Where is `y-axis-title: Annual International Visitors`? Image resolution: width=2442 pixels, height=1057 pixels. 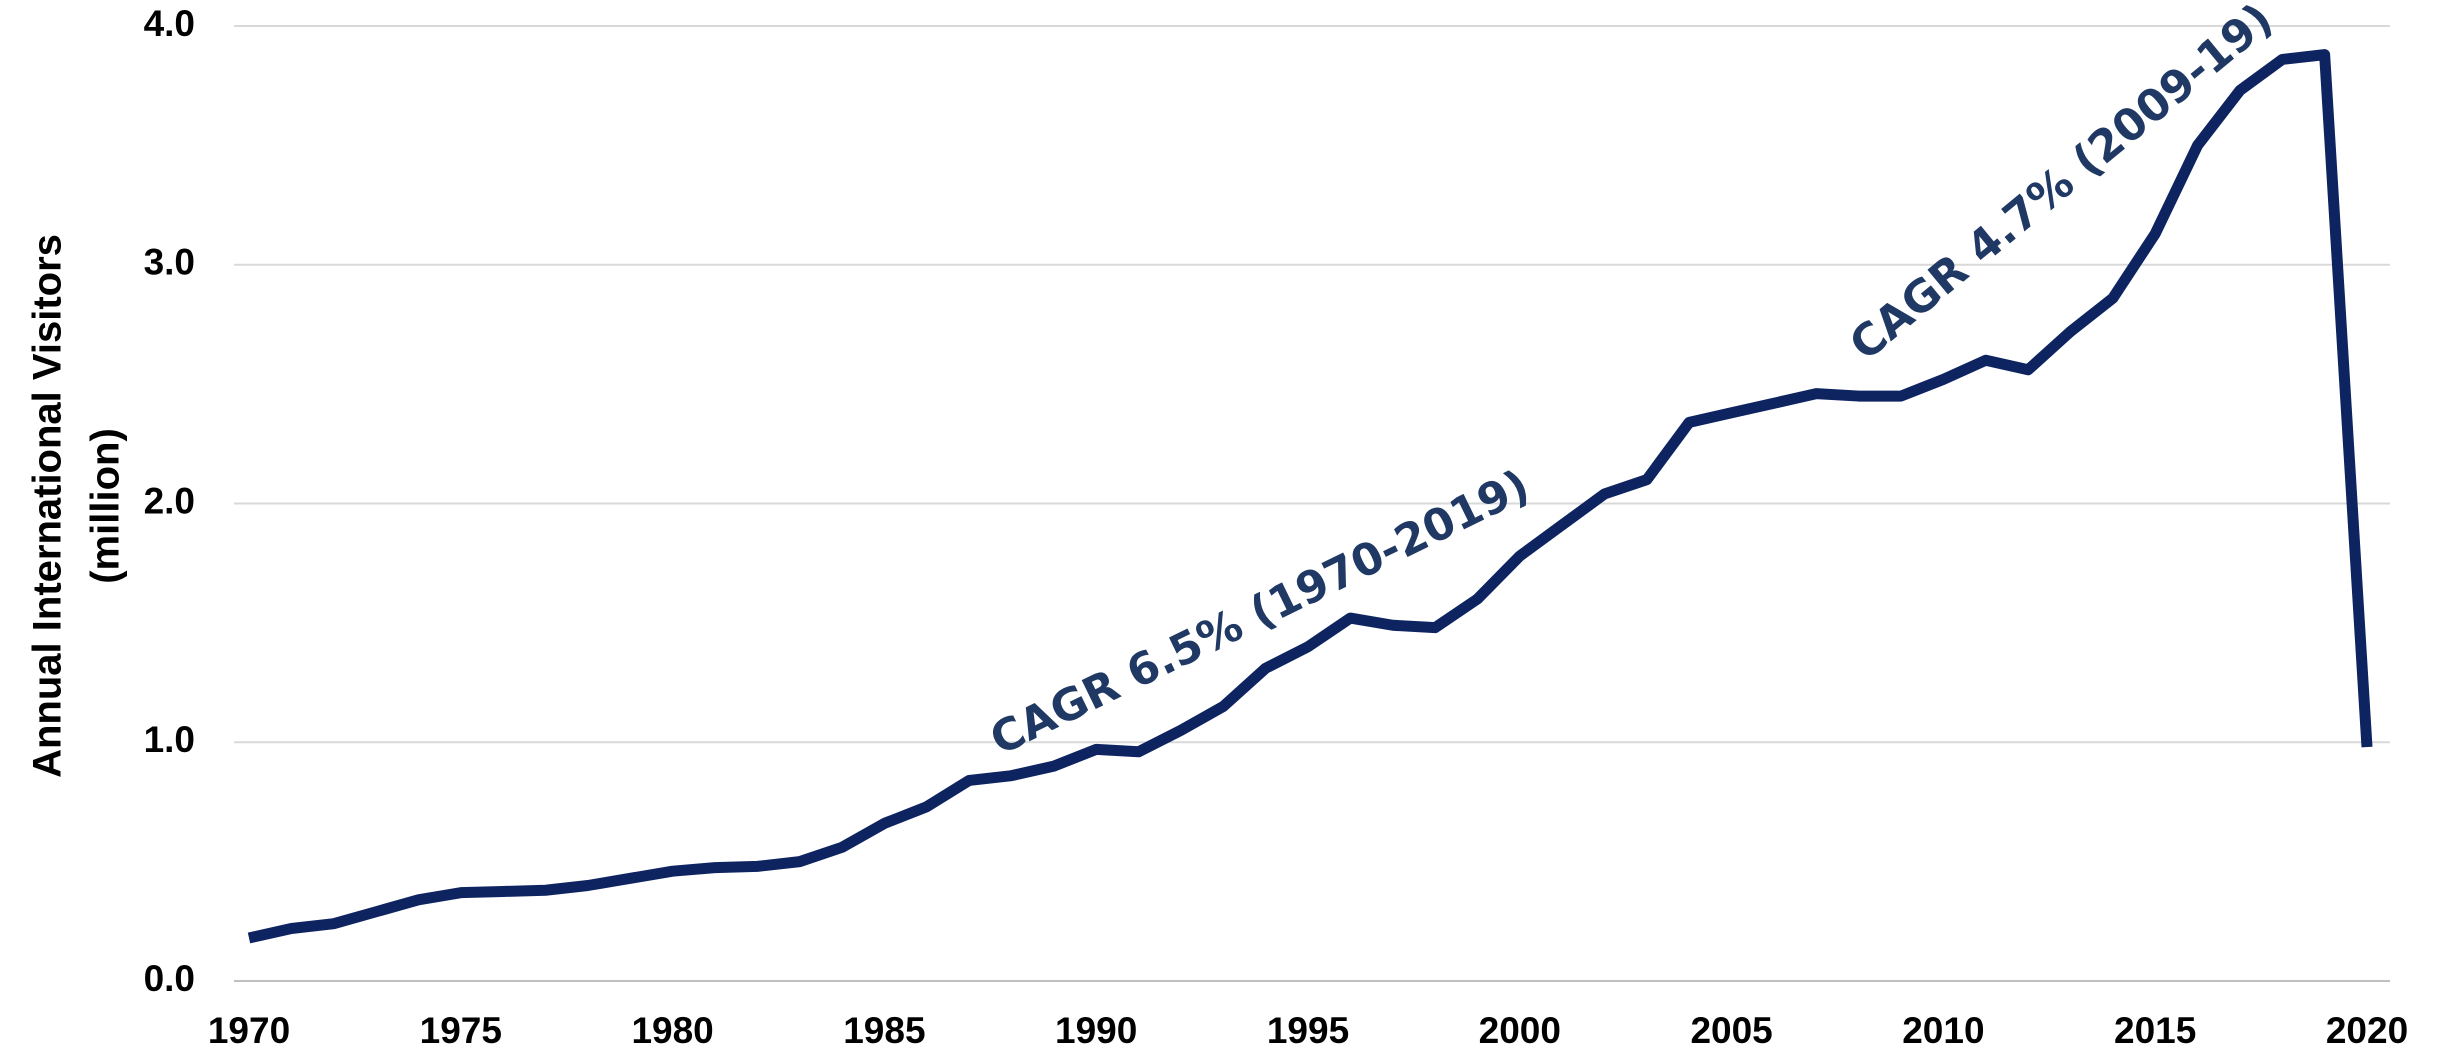 y-axis-title: Annual International Visitors is located at coordinates (48, 506).